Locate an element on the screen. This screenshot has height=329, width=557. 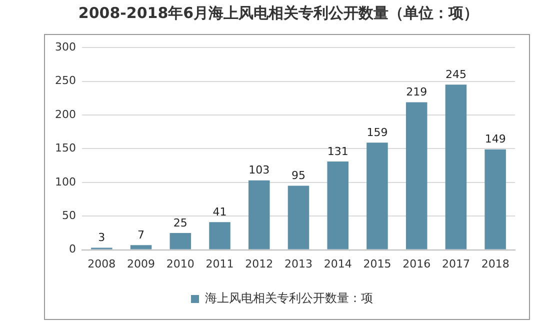
data-label: 131 is located at coordinates (337, 151).